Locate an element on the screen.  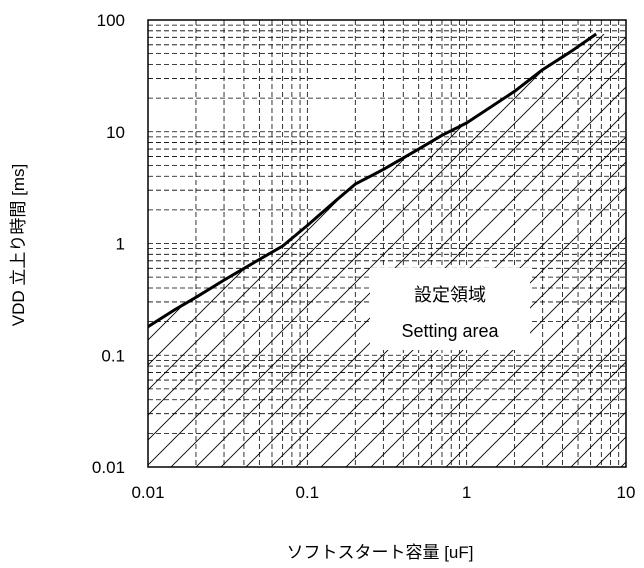
x-axis-ticks: 0.01 0.1 1 10 is located at coordinates (383, 492).